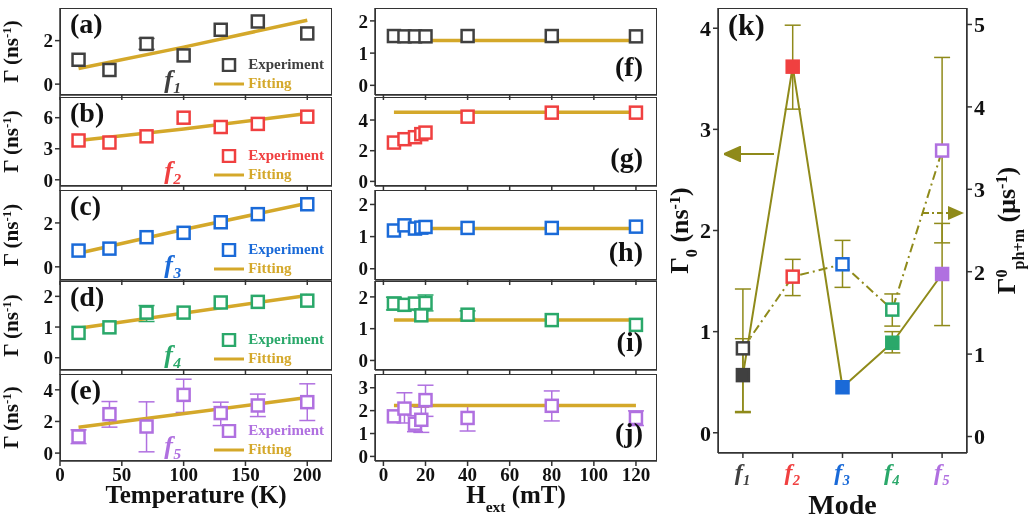  I want to click on x-tick-label: f₂, so click(792, 472).